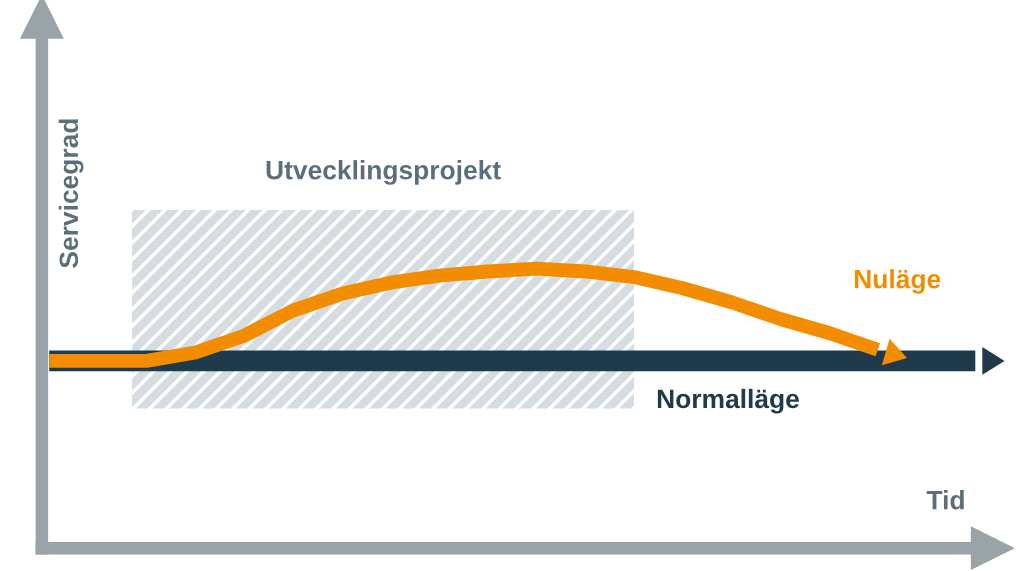 Image resolution: width=1022 pixels, height=571 pixels. What do you see at coordinates (71, 193) in the screenshot?
I see `y-axis-title: Servicegrad` at bounding box center [71, 193].